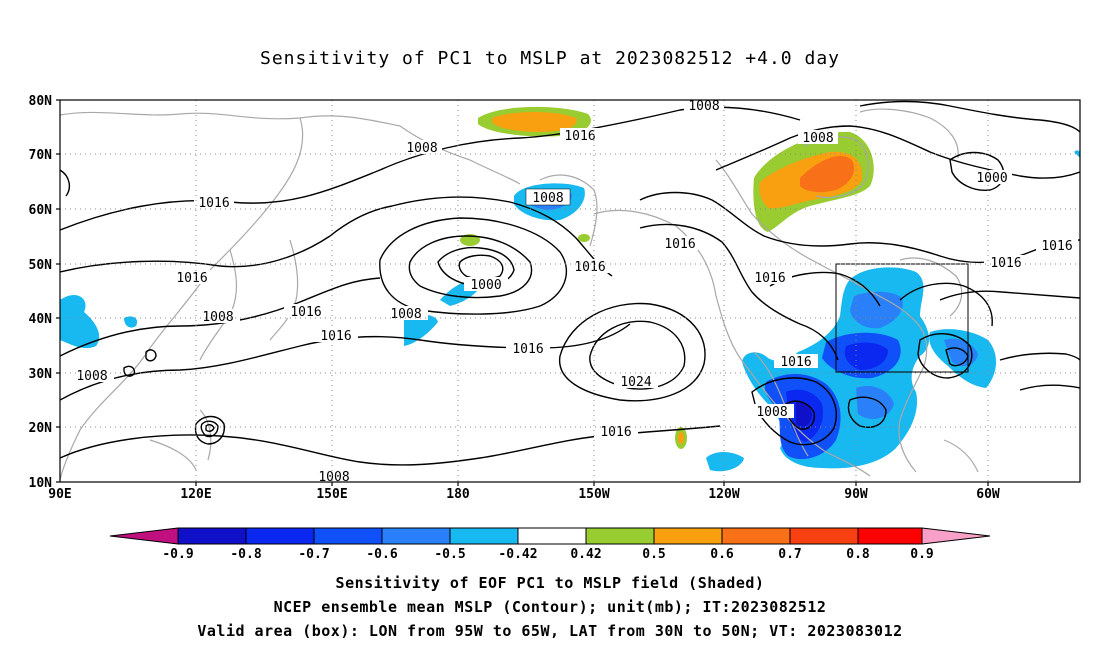 The image size is (1100, 650). I want to click on contour-label-text: 1024, so click(635, 382).